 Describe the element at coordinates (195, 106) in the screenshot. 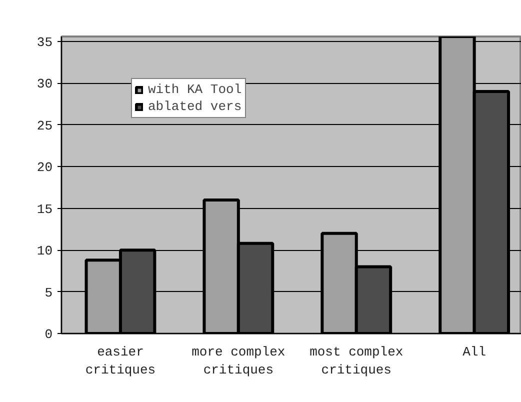

I see `legend-label: ablated vers` at that location.